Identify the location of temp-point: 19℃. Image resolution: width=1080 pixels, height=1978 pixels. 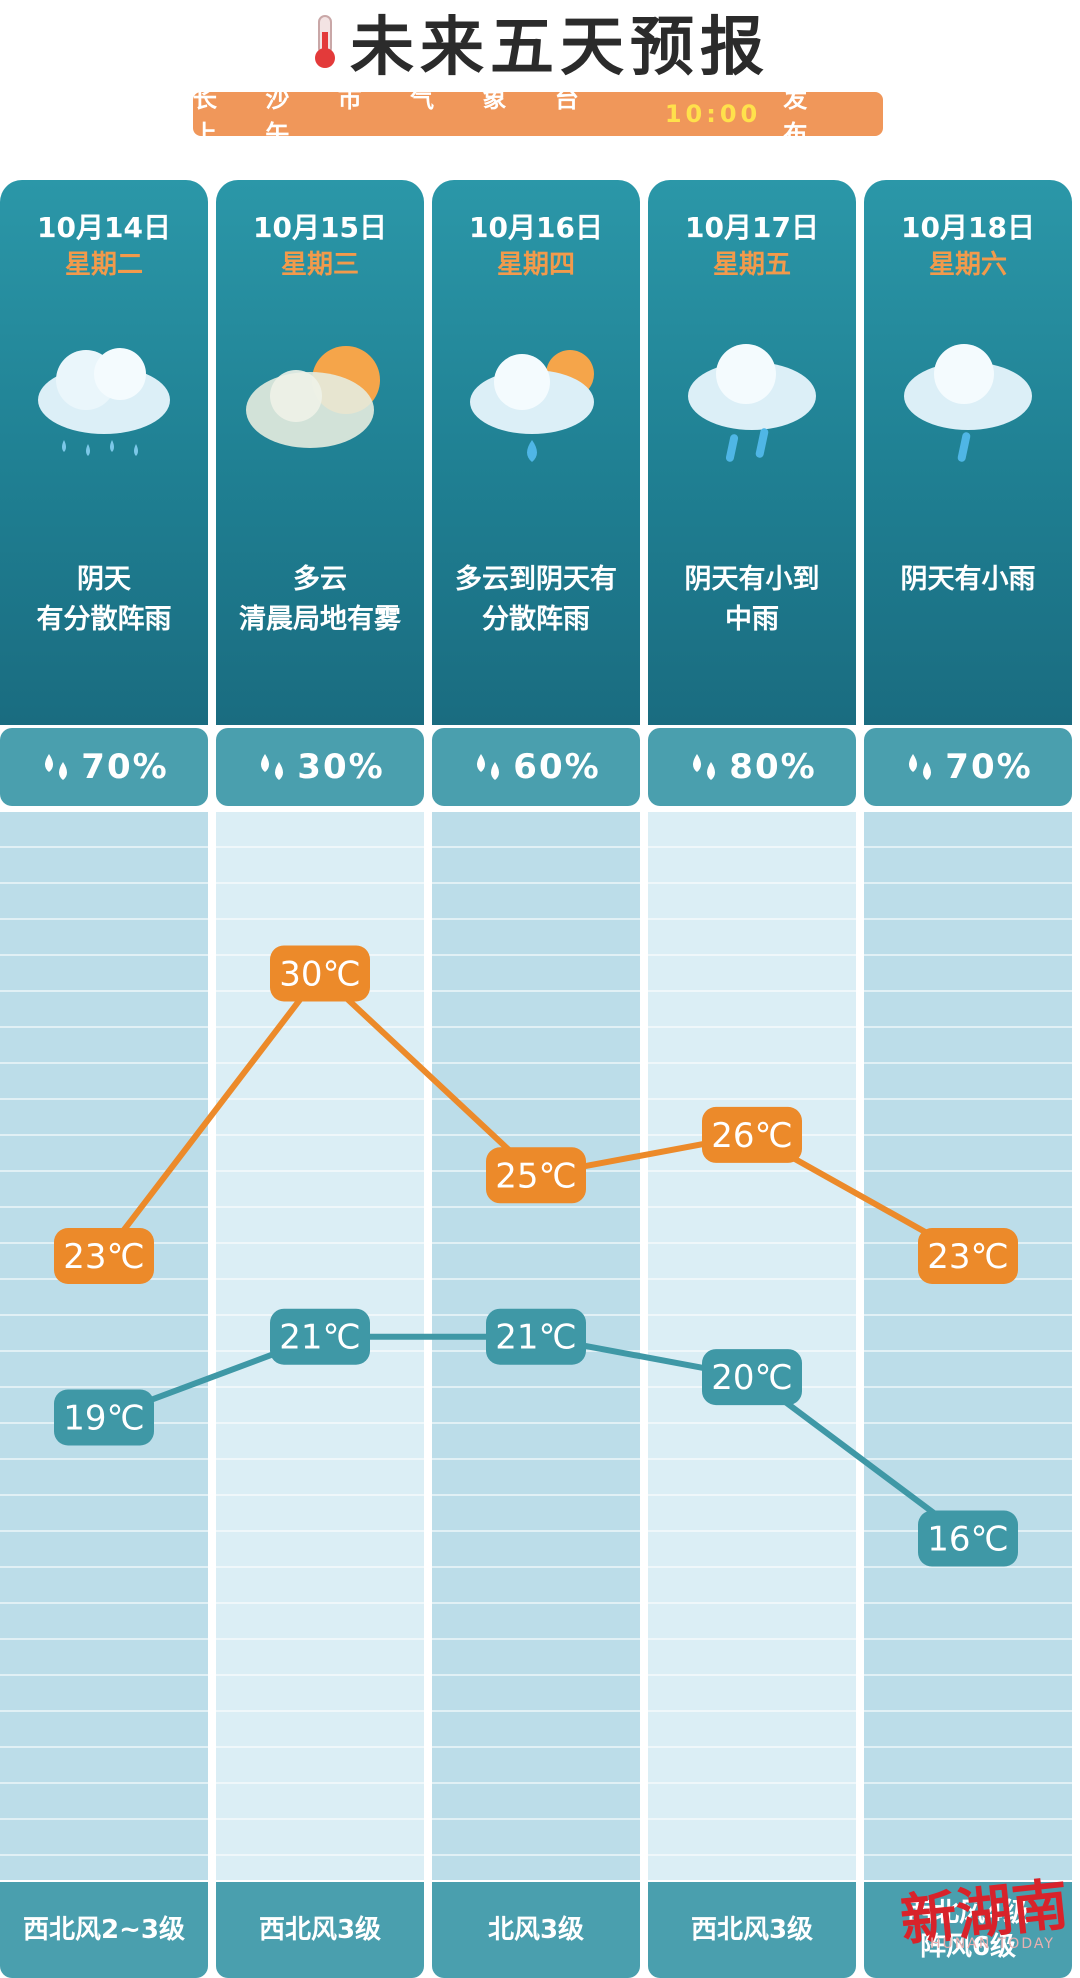
(104, 1417).